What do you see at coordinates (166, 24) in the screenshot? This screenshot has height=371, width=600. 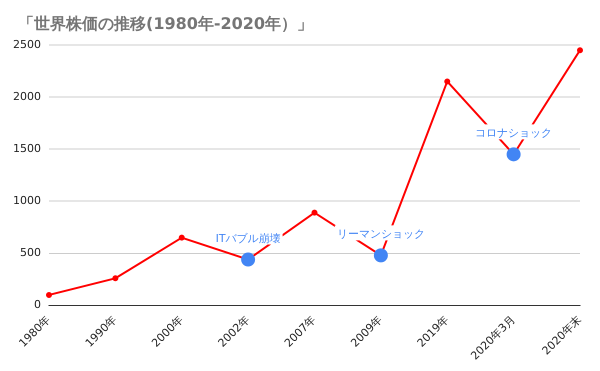 I see `chart-title: 「世界株価の推移(1980年-2020年）」` at bounding box center [166, 24].